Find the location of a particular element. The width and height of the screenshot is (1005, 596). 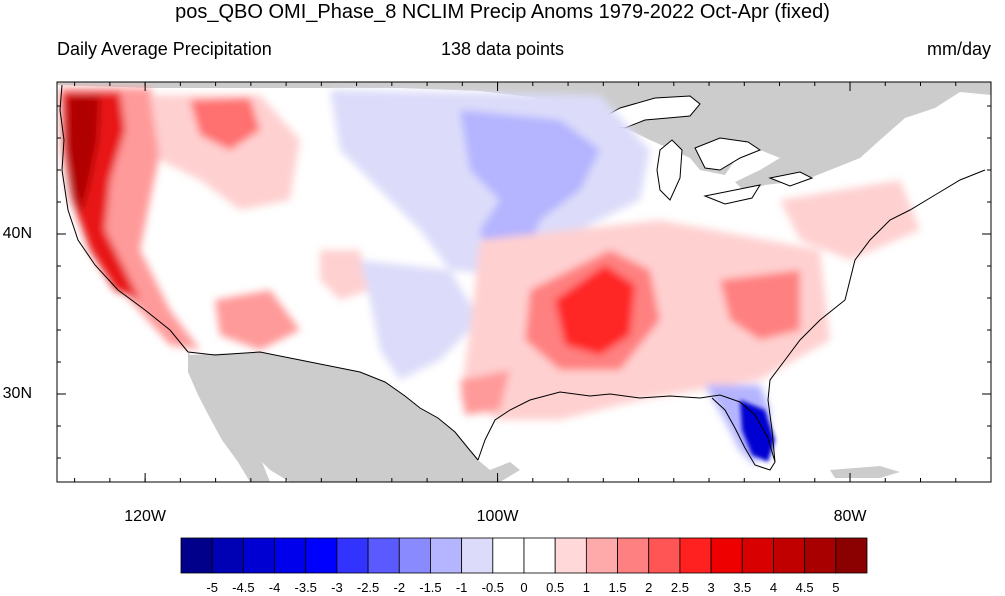

colorbar-label: -5 is located at coordinates (212, 587).